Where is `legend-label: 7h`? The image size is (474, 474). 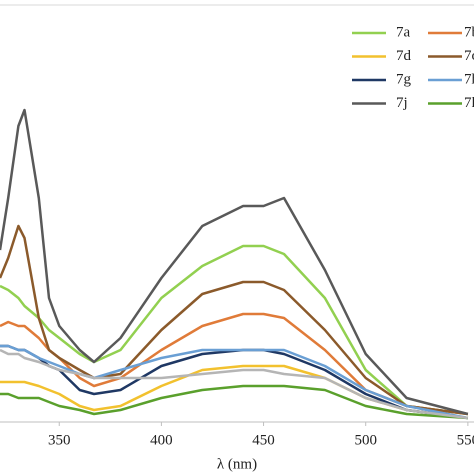
legend-label: 7h is located at coordinates (469, 79).